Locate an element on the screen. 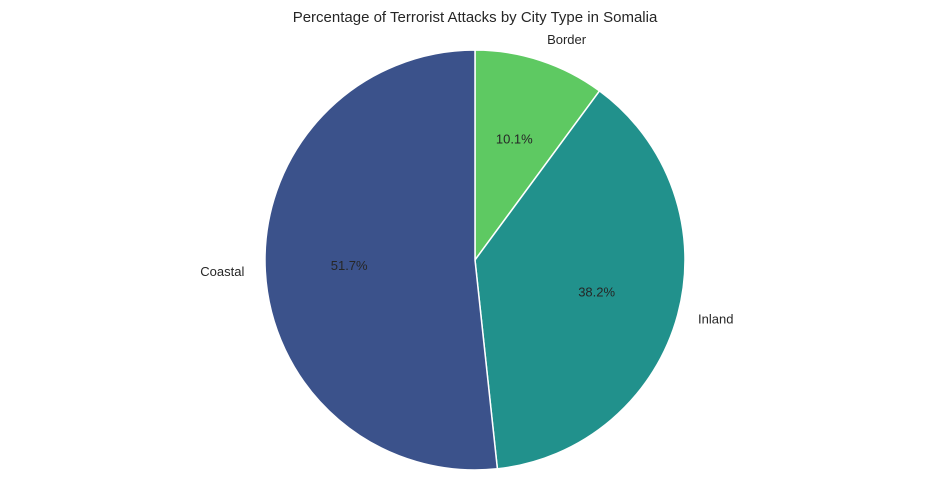 Image resolution: width=950 pixels, height=502 pixels. slice-percent-border: 10.1% is located at coordinates (514, 139).